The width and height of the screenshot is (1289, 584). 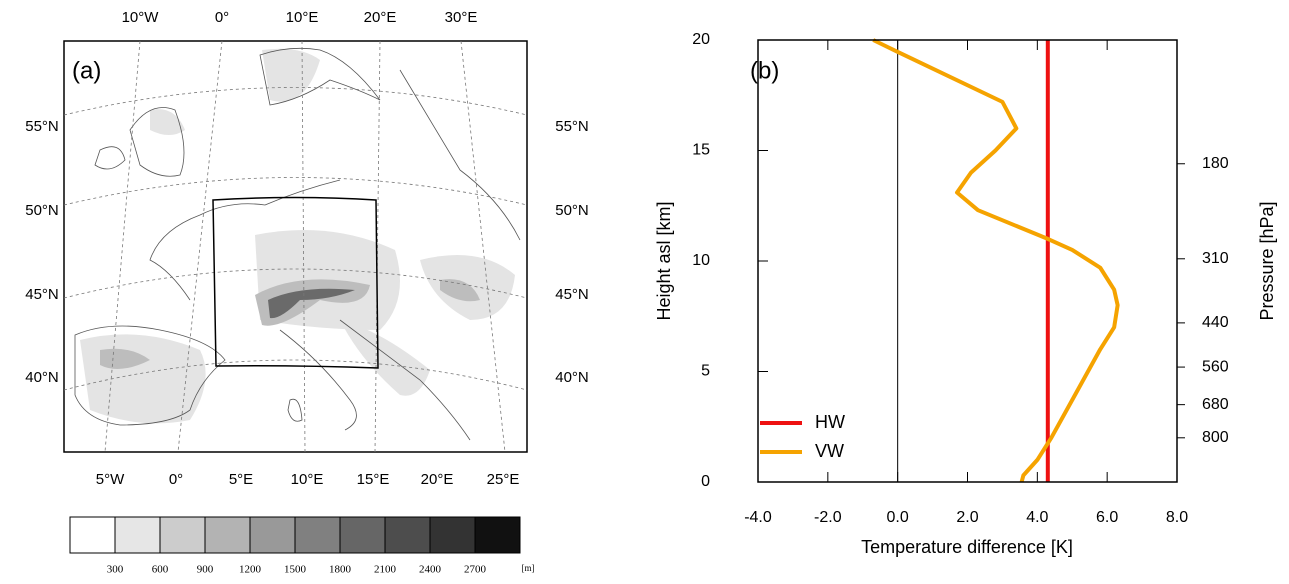 I want to click on map-lon-label: 30°E, so click(x=461, y=17).